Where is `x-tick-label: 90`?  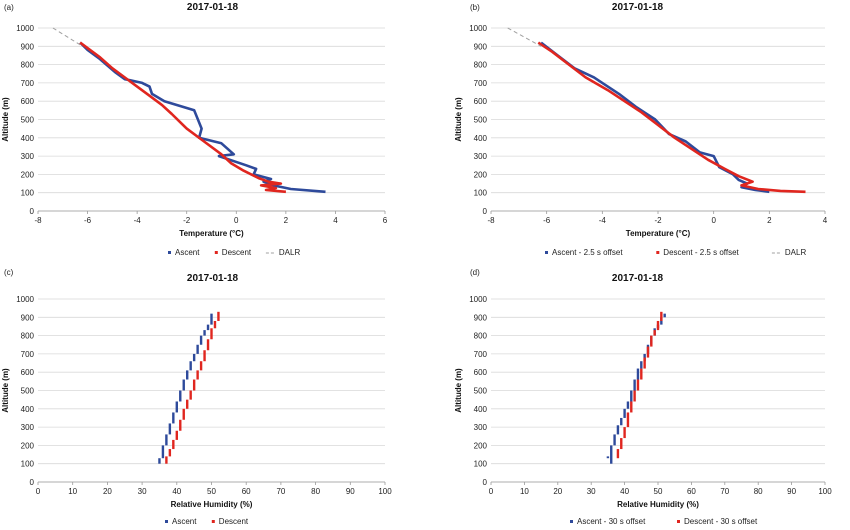
x-tick-label: 90 is located at coordinates (350, 491).